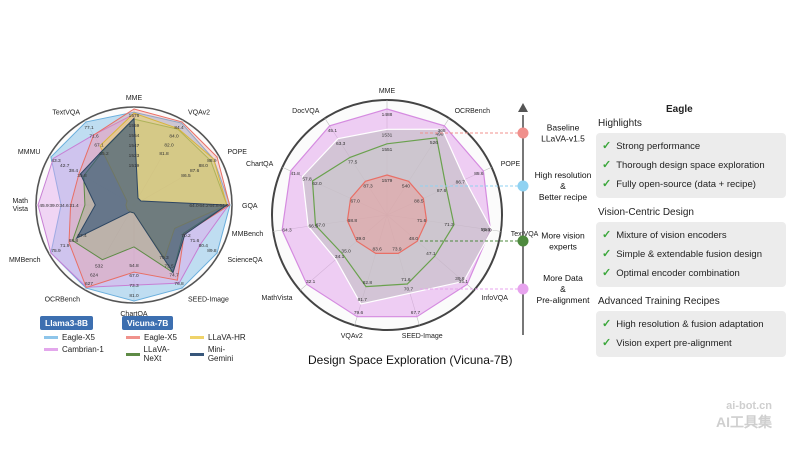  I want to click on value-label: 41.8, so click(295, 174).